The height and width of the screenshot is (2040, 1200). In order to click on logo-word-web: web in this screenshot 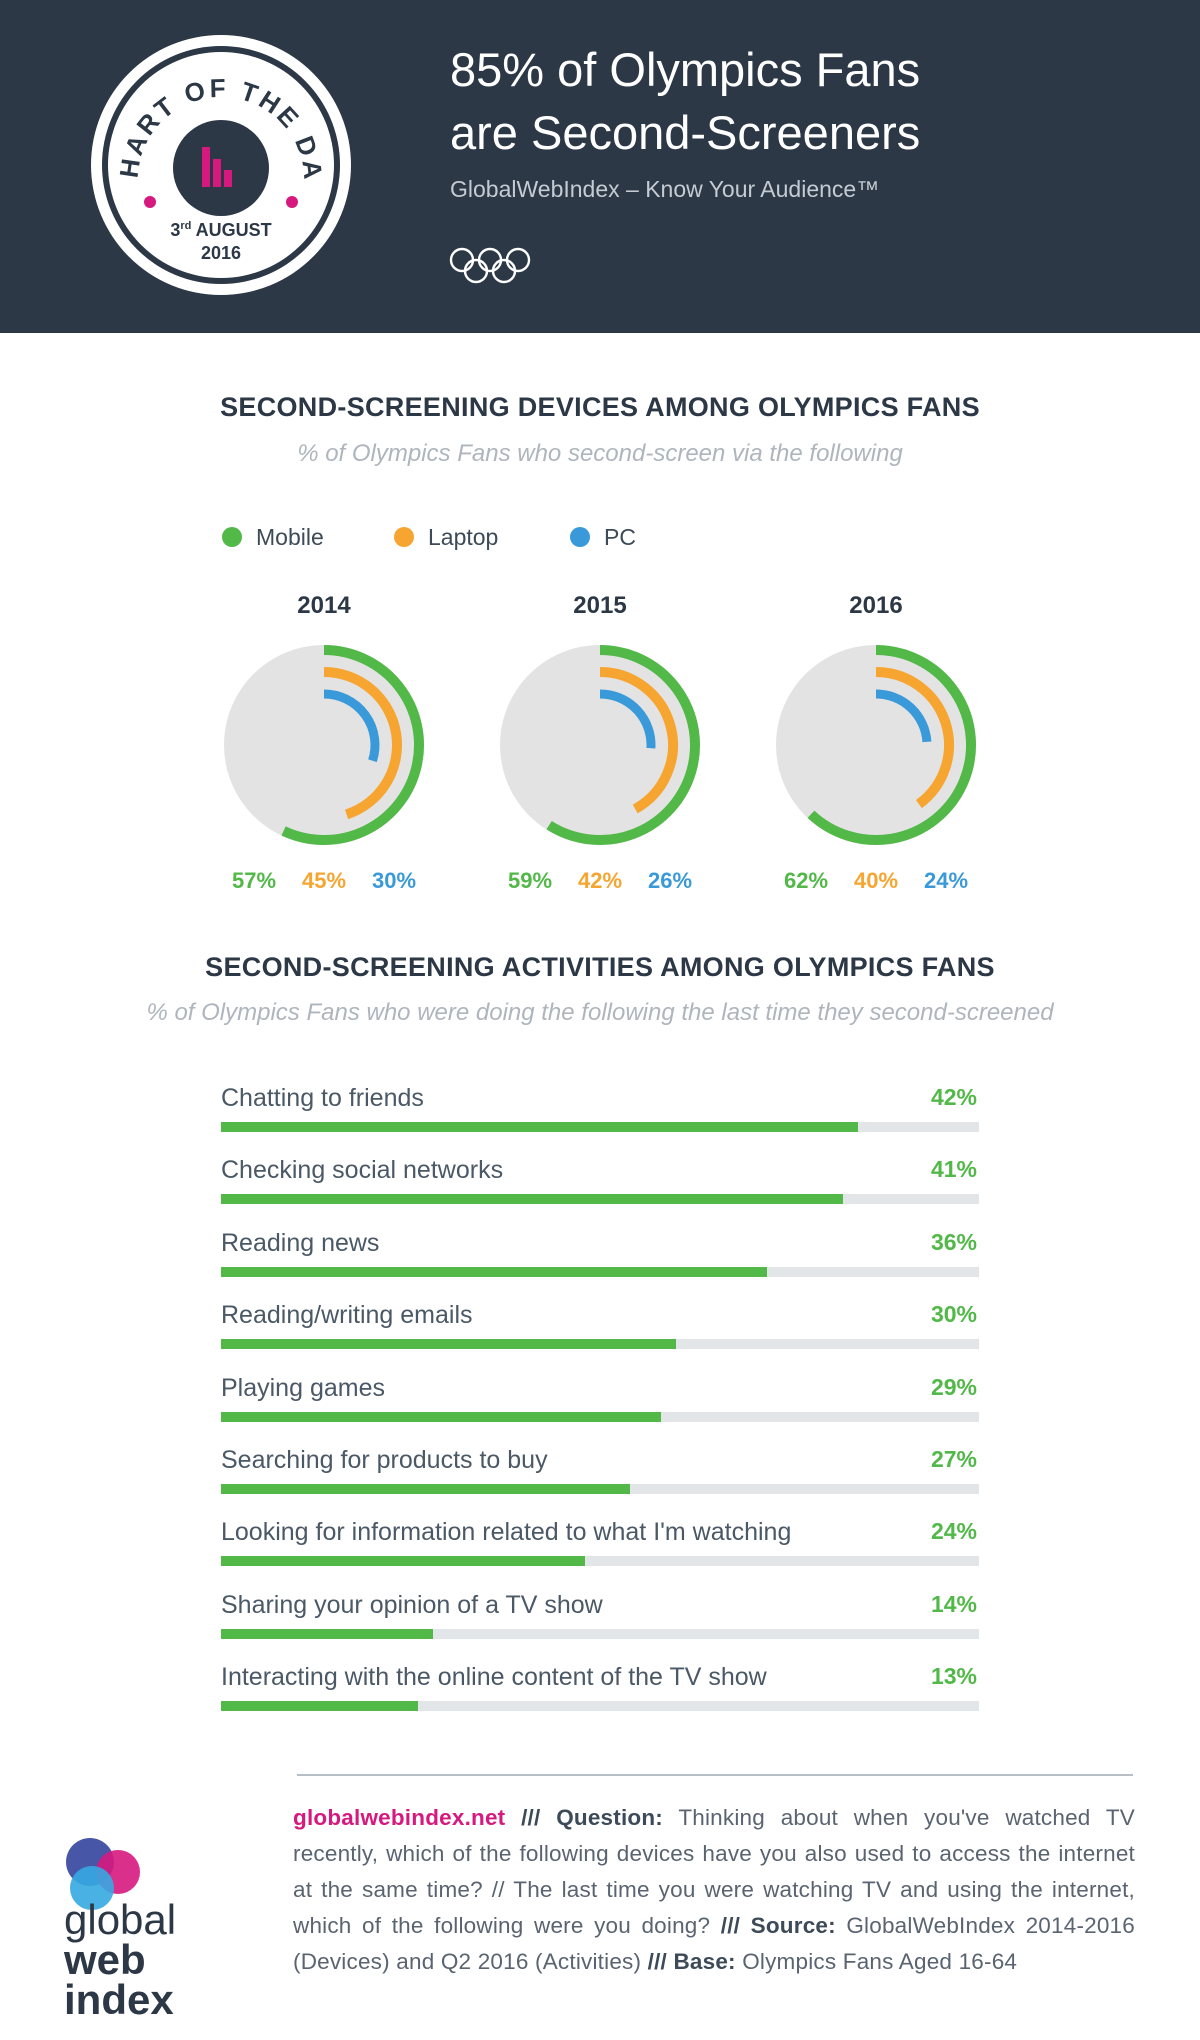, I will do `click(105, 1959)`.